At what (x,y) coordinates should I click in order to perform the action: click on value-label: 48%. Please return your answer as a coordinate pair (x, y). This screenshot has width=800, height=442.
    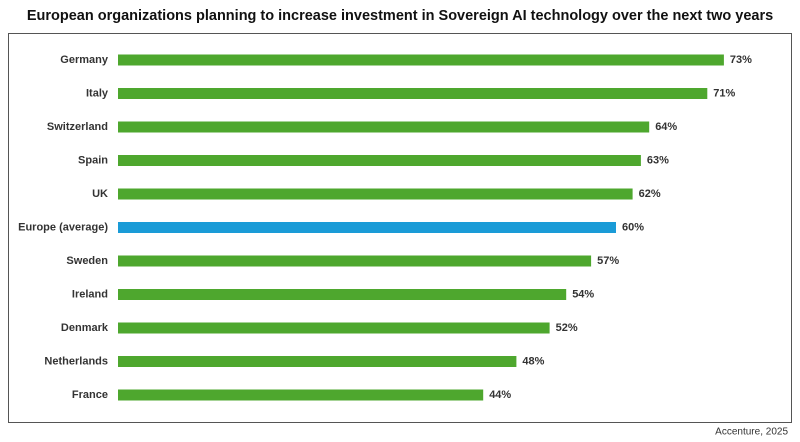
    Looking at the image, I should click on (533, 361).